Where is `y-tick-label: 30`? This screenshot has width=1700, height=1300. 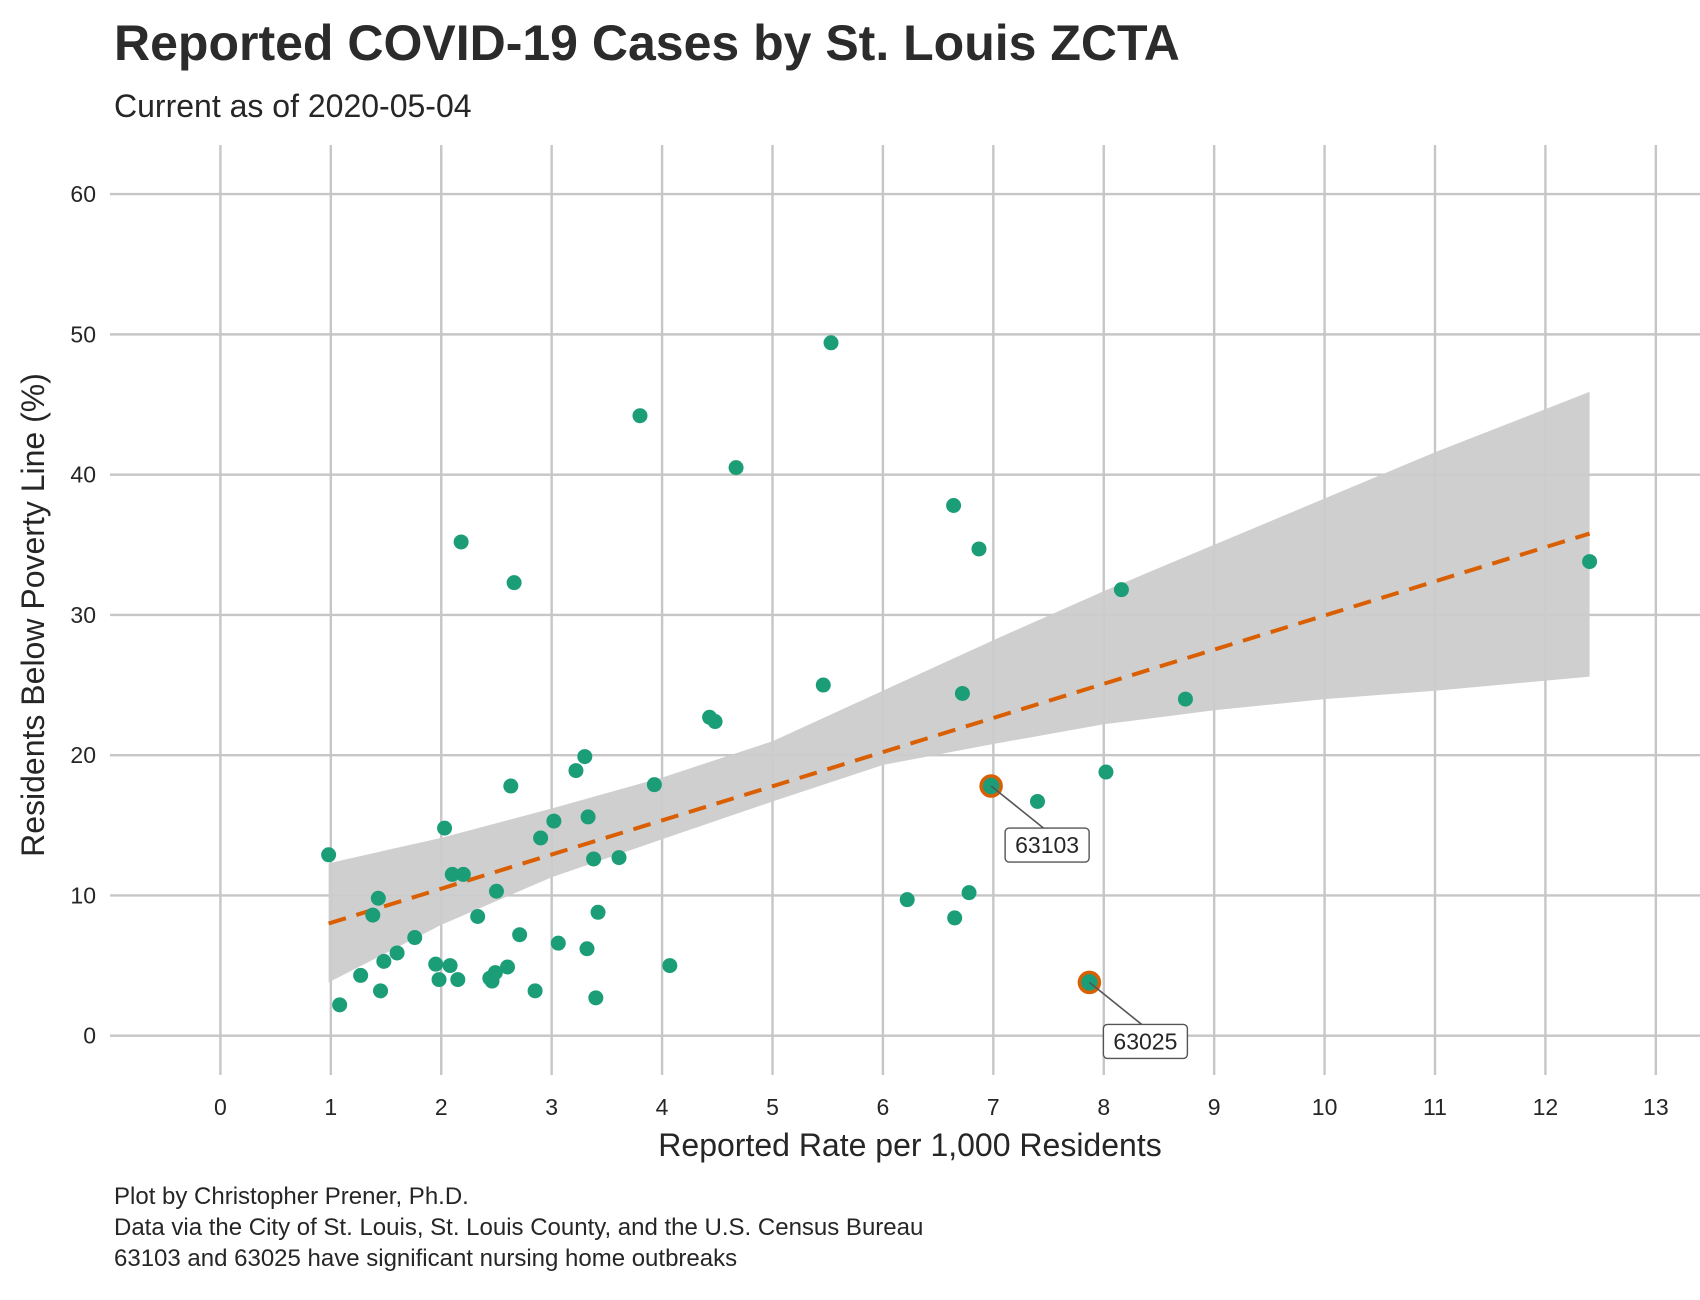
y-tick-label: 30 is located at coordinates (83, 615).